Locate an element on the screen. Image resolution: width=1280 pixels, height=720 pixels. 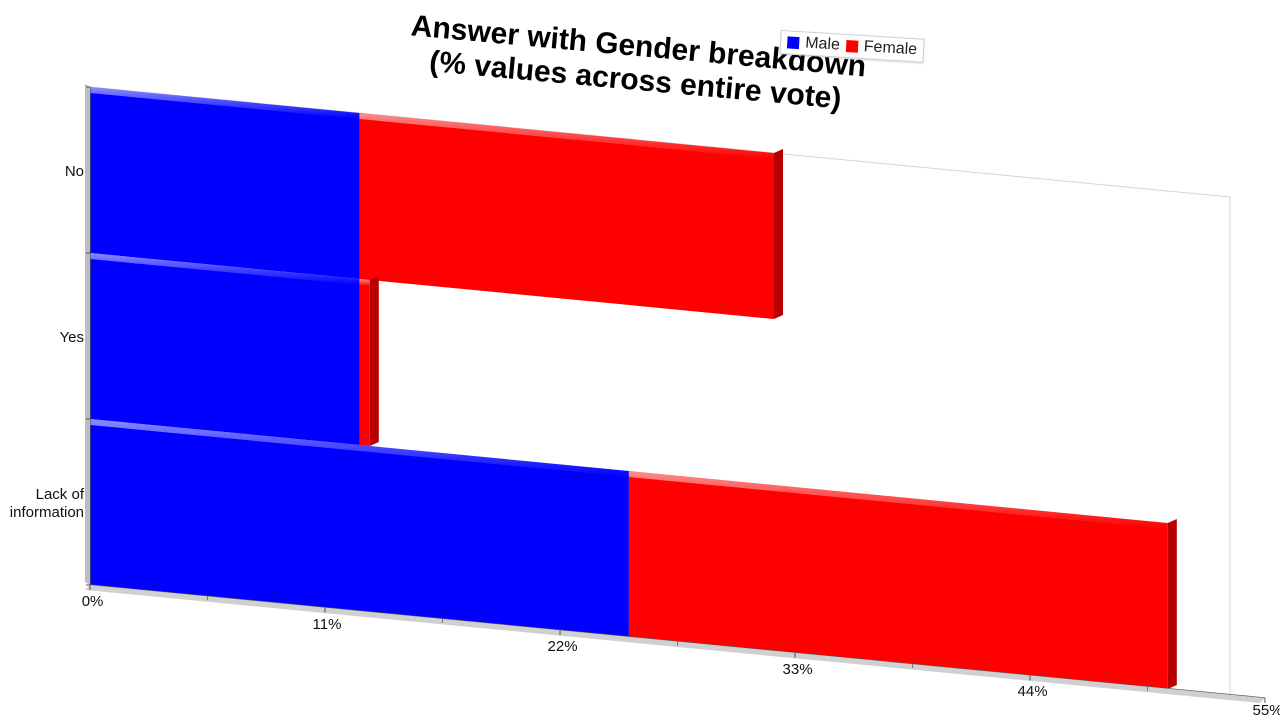
y-category-label: No is located at coordinates (74, 172).